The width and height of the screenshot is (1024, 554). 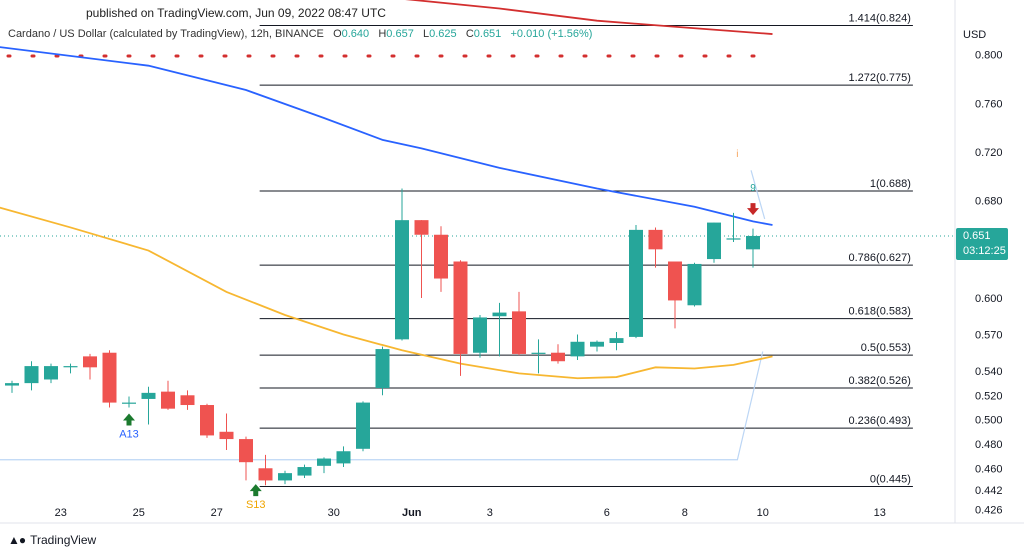 I want to click on fib-level-label: 0.382(0.526), so click(x=880, y=381).